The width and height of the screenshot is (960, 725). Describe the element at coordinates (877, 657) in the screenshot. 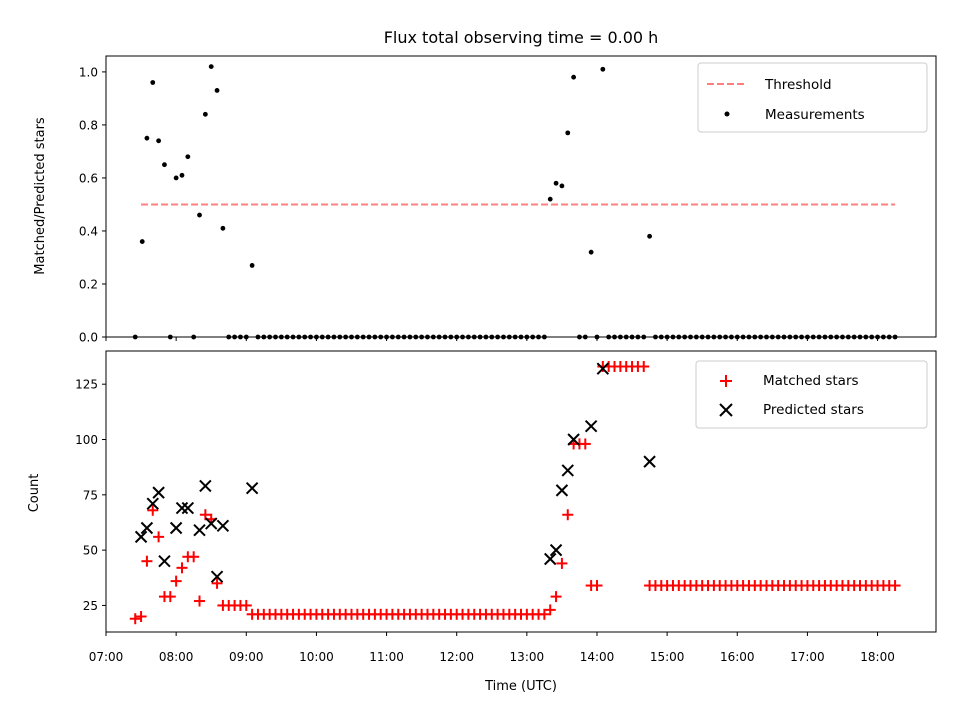

I see `x-tick-label: 18:00` at that location.